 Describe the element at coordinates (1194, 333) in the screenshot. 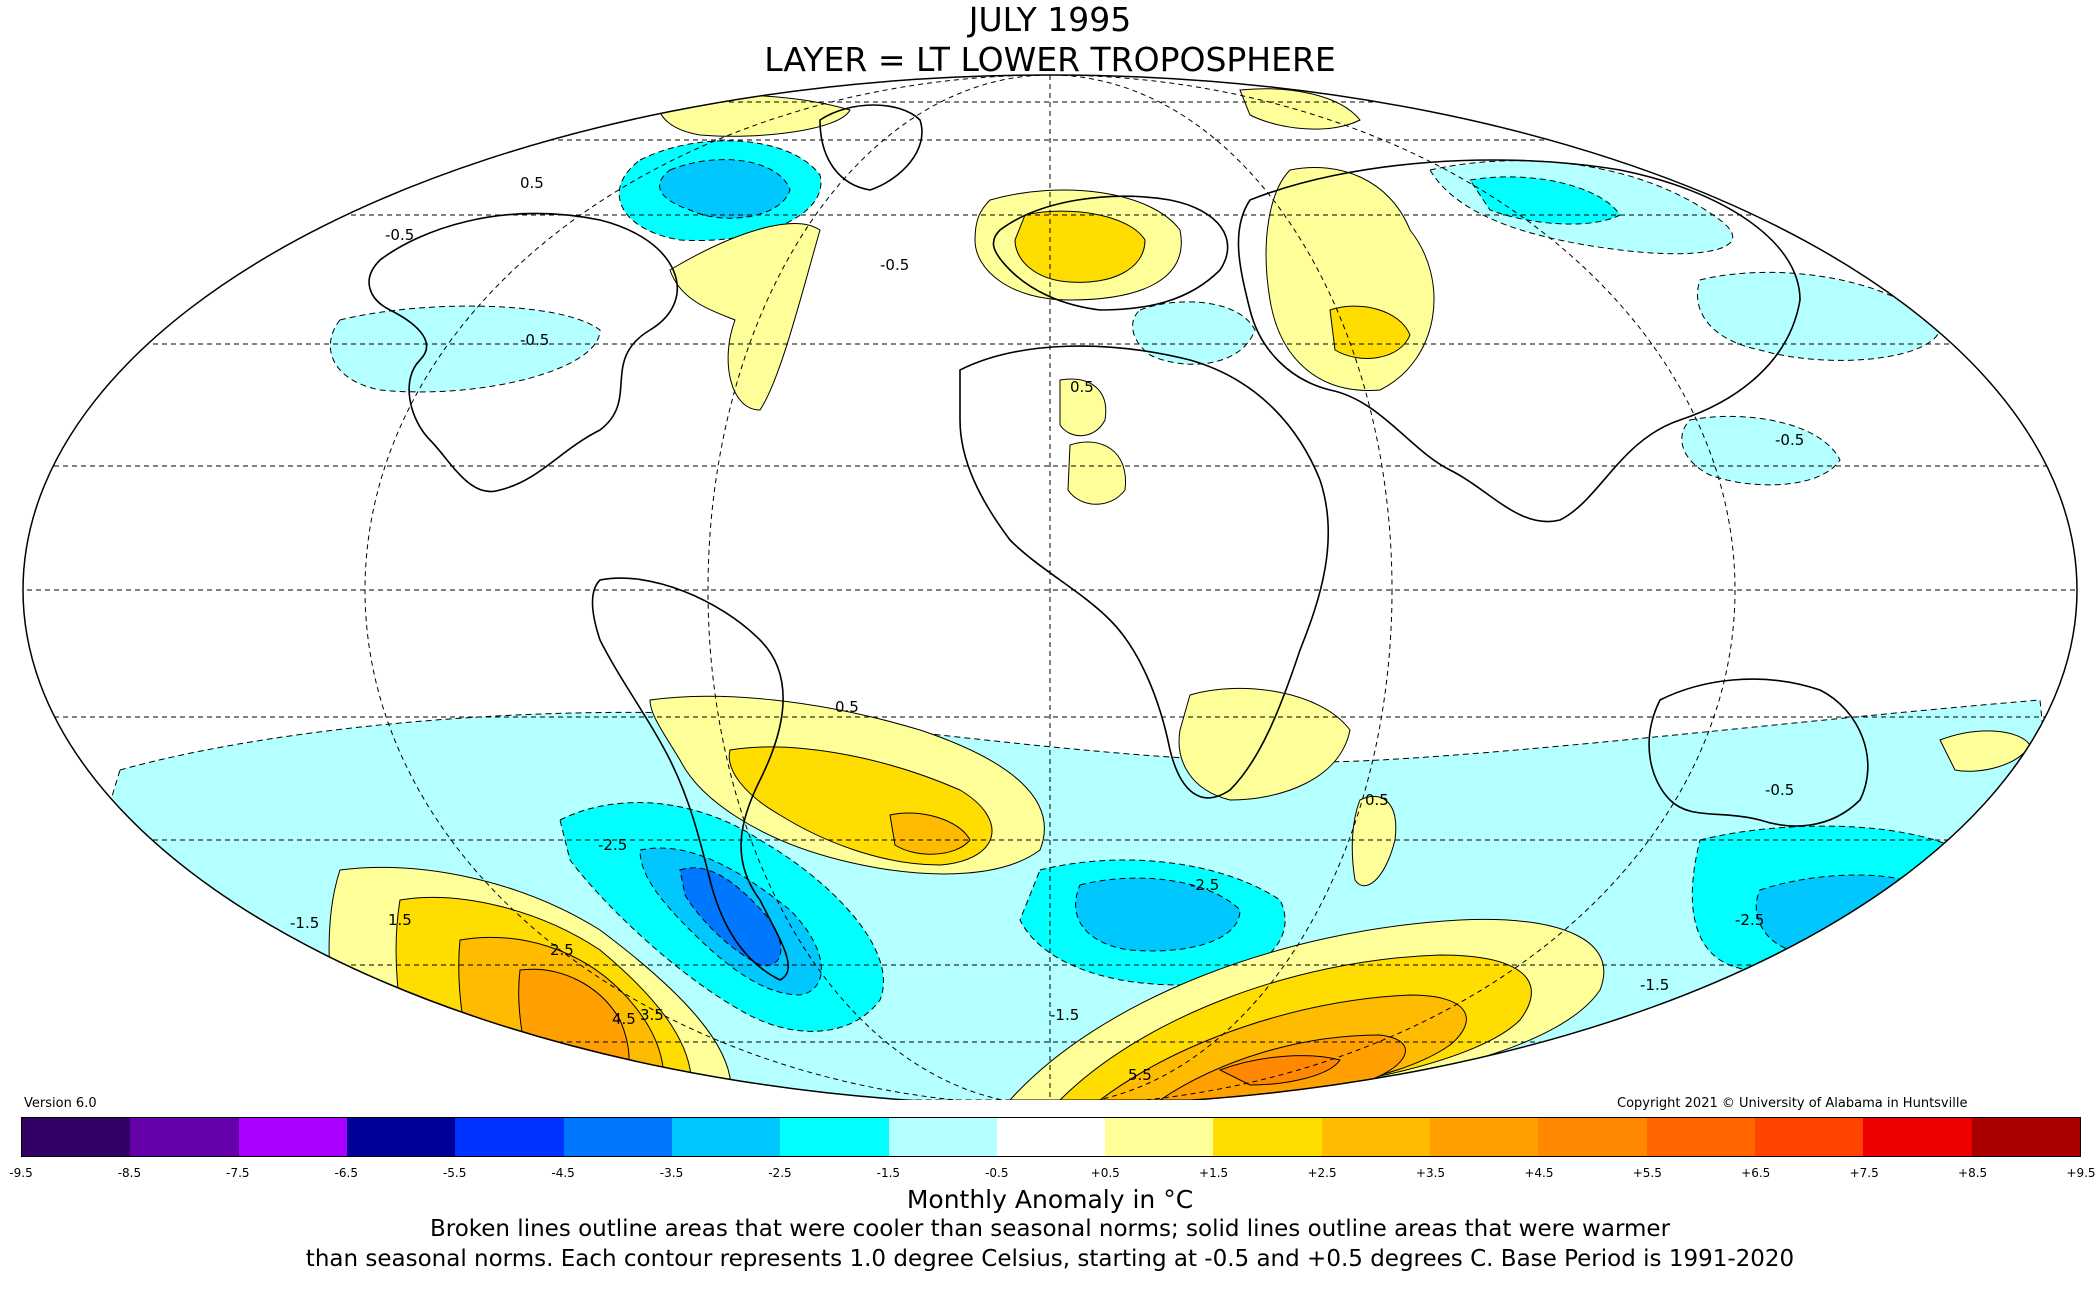

I see `cool-region-mediterranean` at that location.